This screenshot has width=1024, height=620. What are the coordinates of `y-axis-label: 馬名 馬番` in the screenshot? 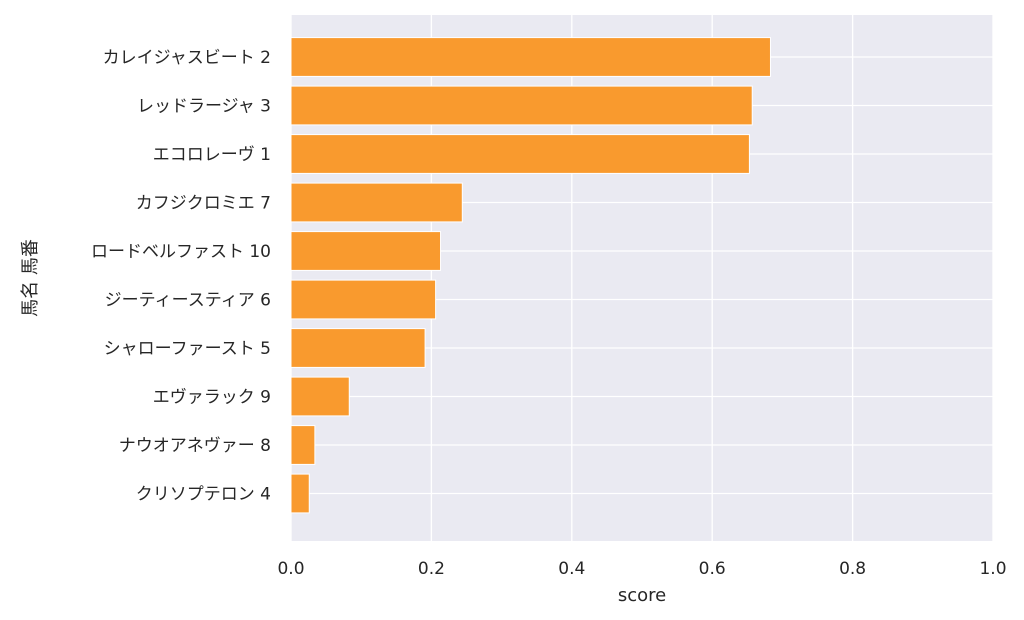 It's located at (30, 278).